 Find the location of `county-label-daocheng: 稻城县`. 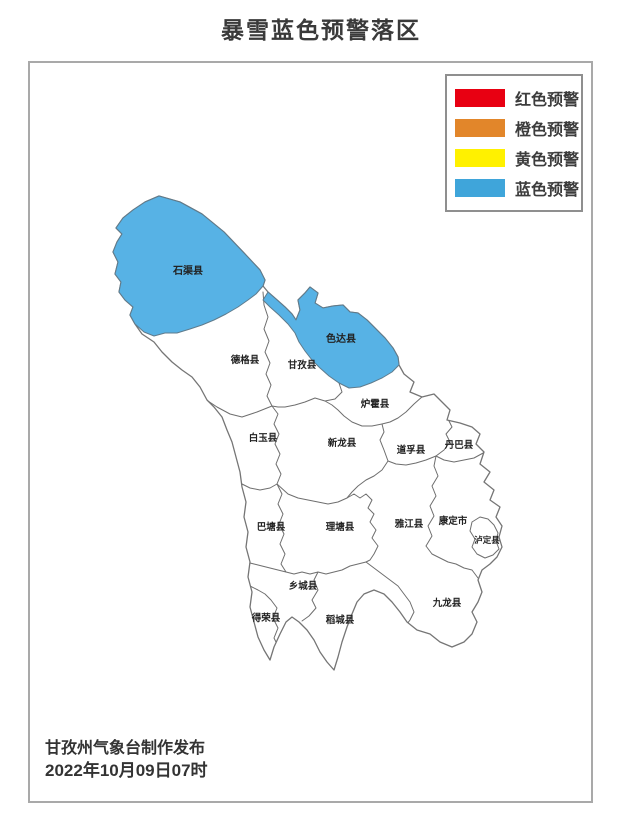

county-label-daocheng: 稻城县 is located at coordinates (340, 620).